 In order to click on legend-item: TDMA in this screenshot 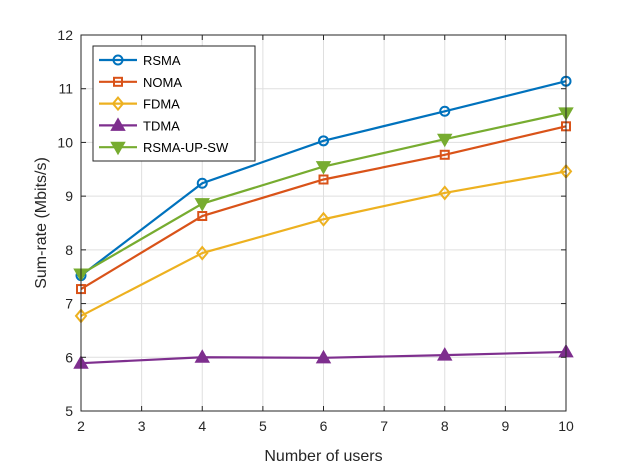, I will do `click(139, 125)`.